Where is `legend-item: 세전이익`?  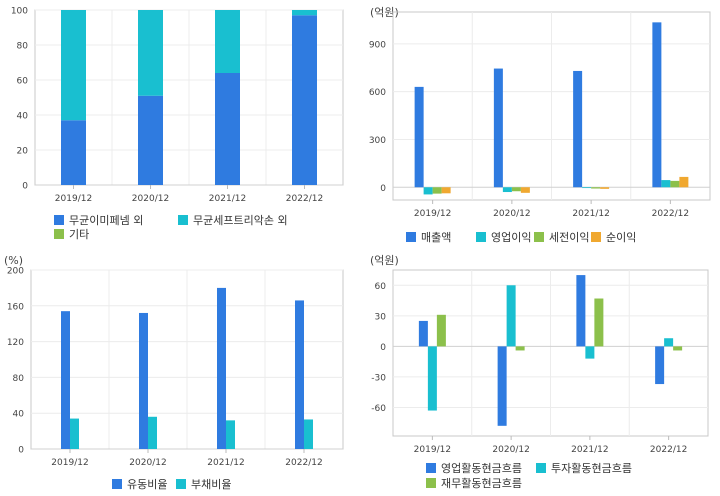 legend-item: 세전이익 is located at coordinates (561, 237).